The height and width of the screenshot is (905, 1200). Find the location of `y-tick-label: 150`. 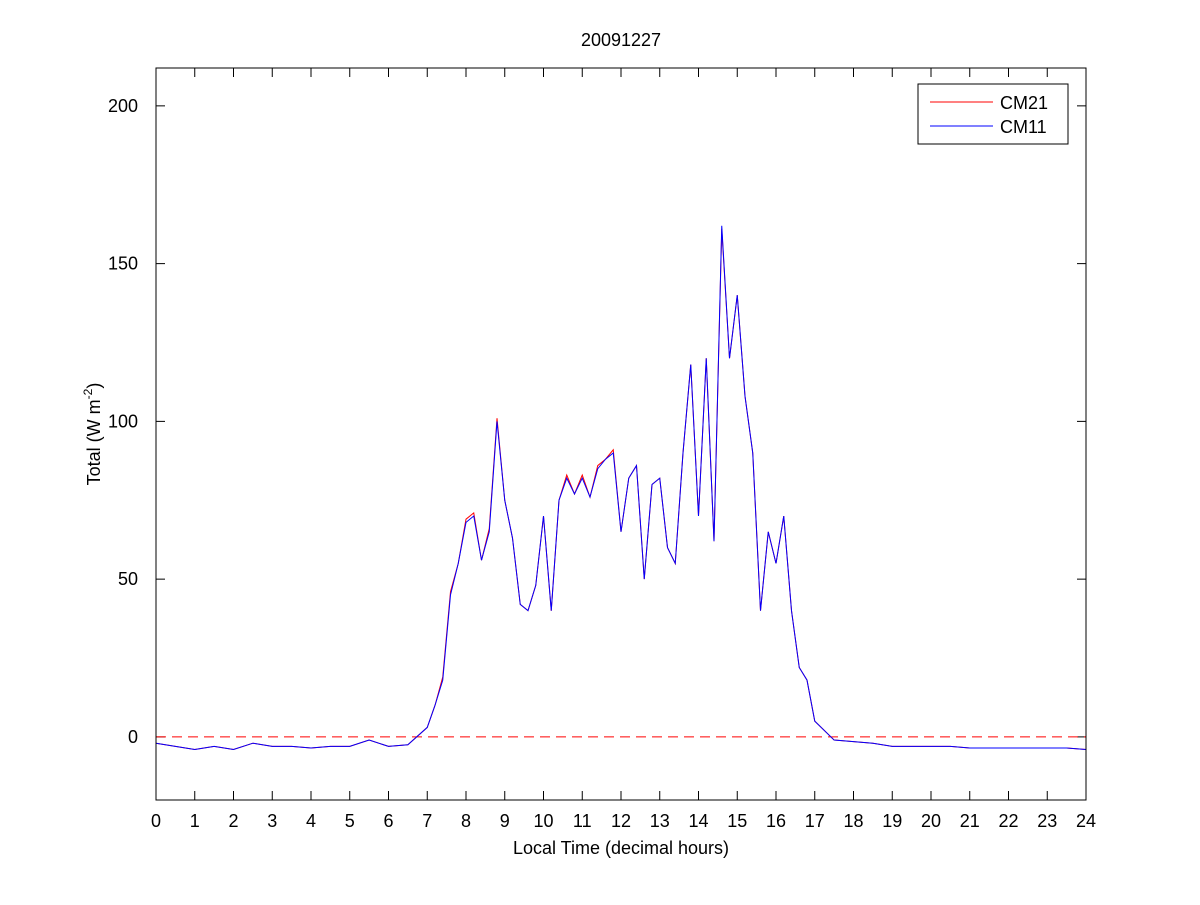

y-tick-label: 150 is located at coordinates (123, 264).